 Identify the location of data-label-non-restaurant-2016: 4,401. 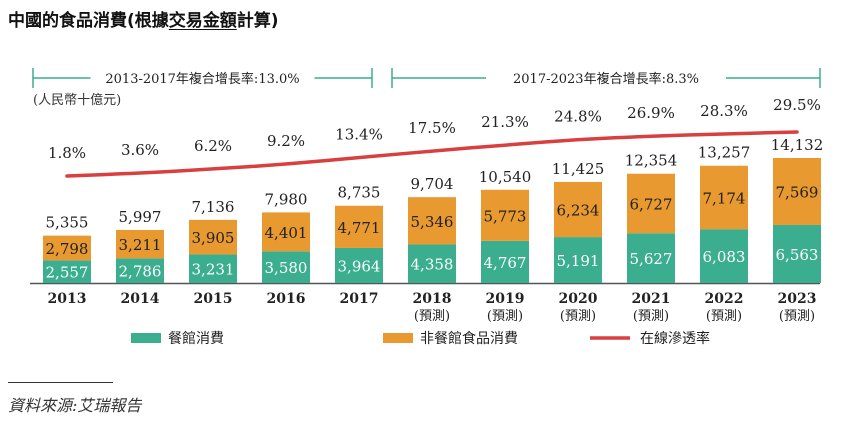
(286, 233).